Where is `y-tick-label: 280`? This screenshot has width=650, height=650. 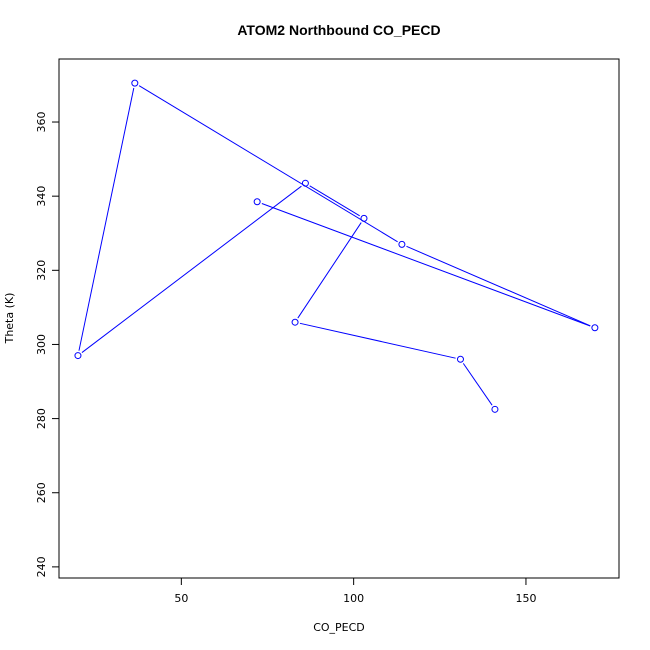 y-tick-label: 280 is located at coordinates (41, 418).